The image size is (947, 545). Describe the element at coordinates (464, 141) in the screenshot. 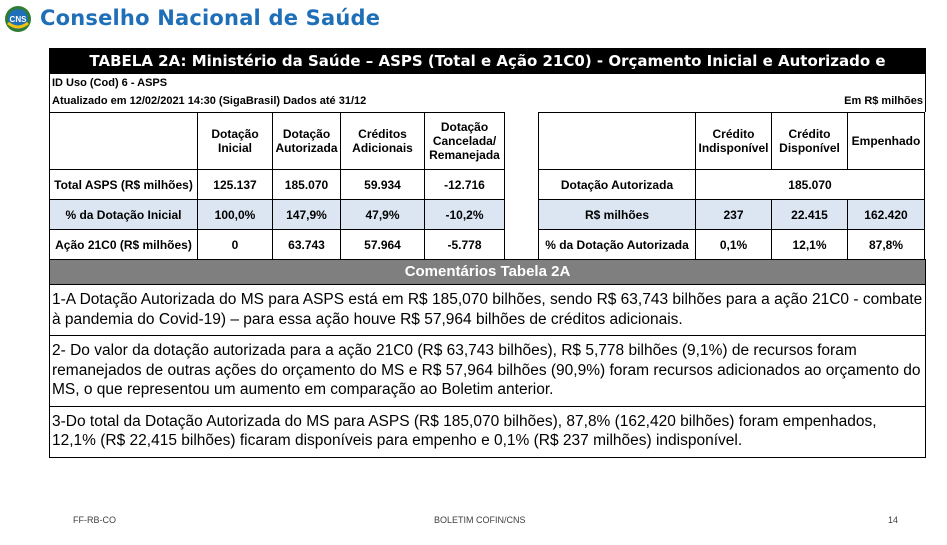

I see `column-header: Dotação Cancelada/ Remanejada` at that location.